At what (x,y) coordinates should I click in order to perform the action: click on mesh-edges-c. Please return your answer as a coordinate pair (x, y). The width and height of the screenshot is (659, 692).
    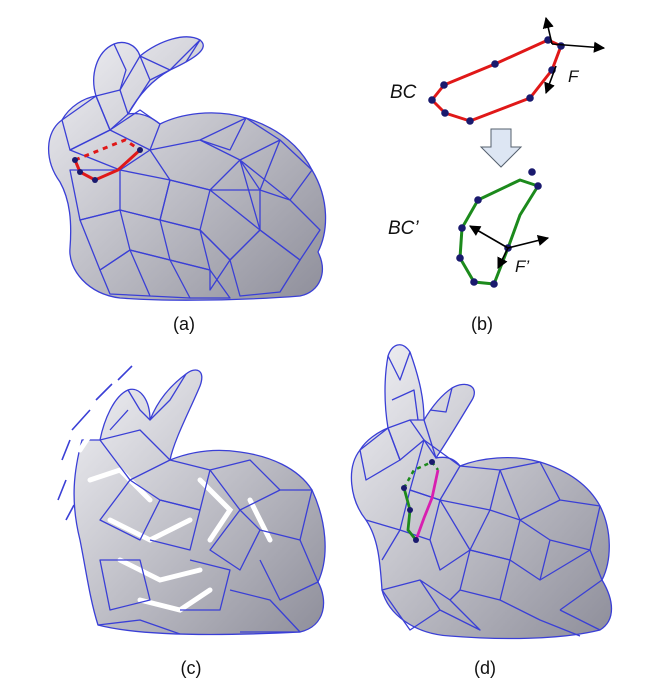
    Looking at the image, I should click on (208, 504).